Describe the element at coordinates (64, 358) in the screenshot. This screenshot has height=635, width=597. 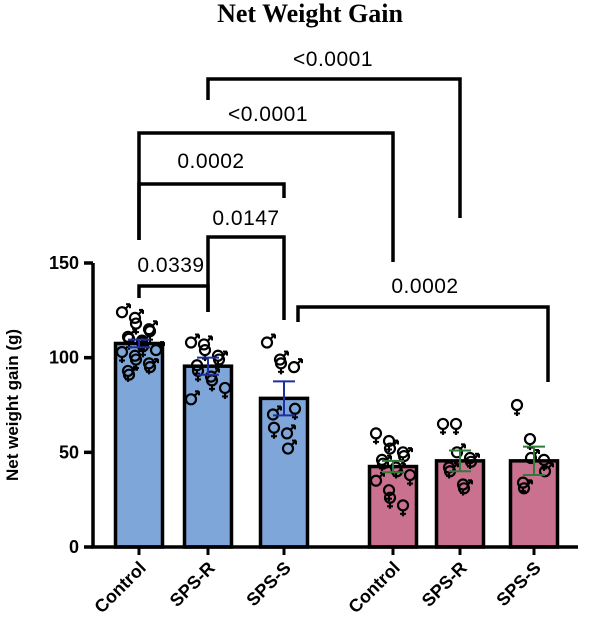
I see `y-tick-label: 100` at that location.